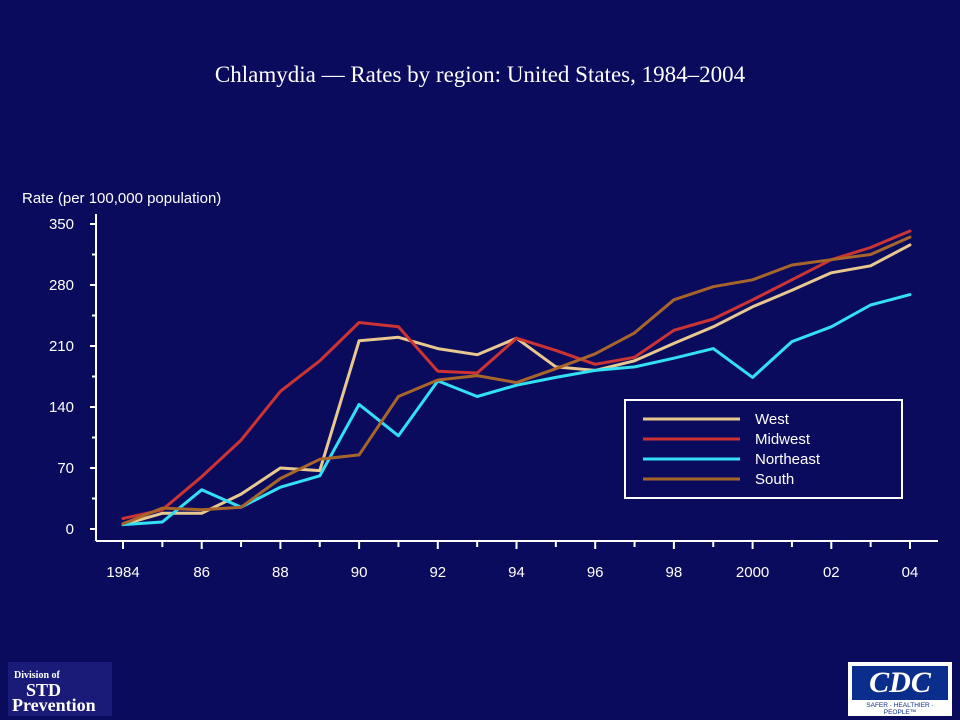 The width and height of the screenshot is (960, 720). What do you see at coordinates (122, 572) in the screenshot?
I see `x-tick-label: 1984` at bounding box center [122, 572].